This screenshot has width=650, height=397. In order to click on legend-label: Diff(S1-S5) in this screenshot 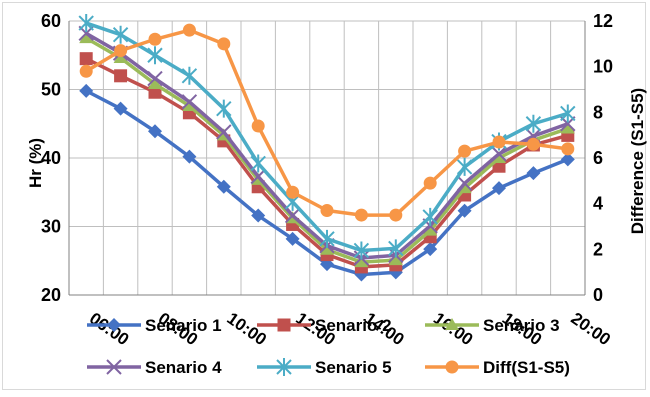, I will do `click(526, 367)`.